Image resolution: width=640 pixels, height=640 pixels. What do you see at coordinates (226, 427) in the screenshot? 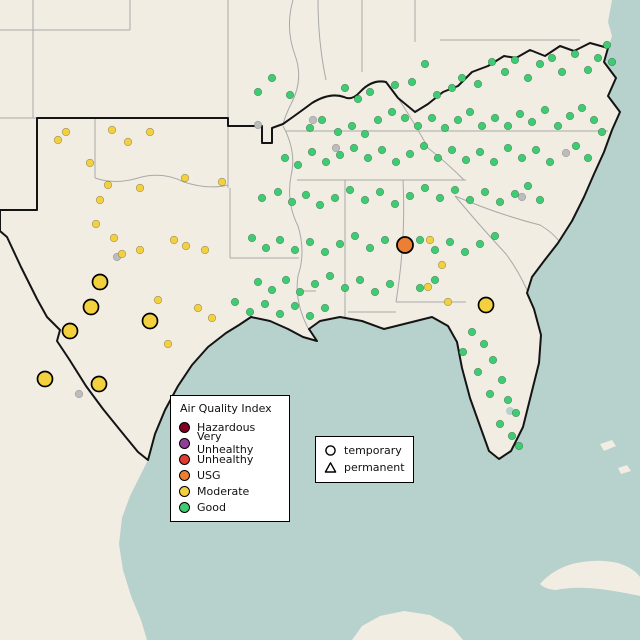
I see `legend-item-label: Hazardous` at bounding box center [226, 427].